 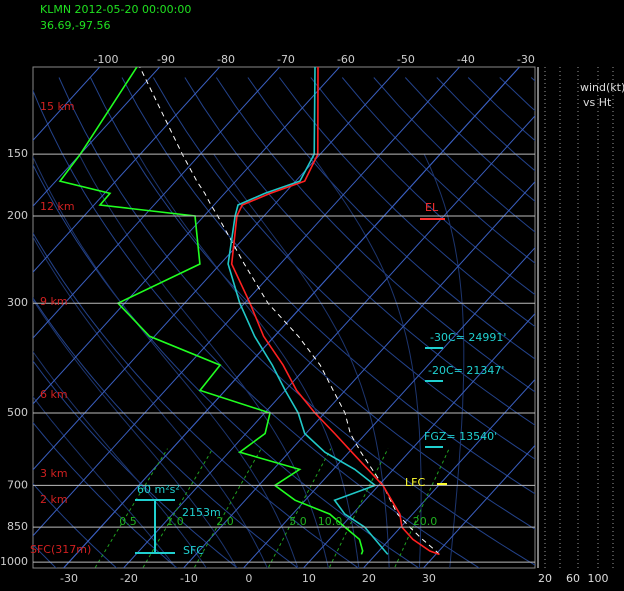 I want to click on top-tick-label: -40, so click(x=466, y=59).